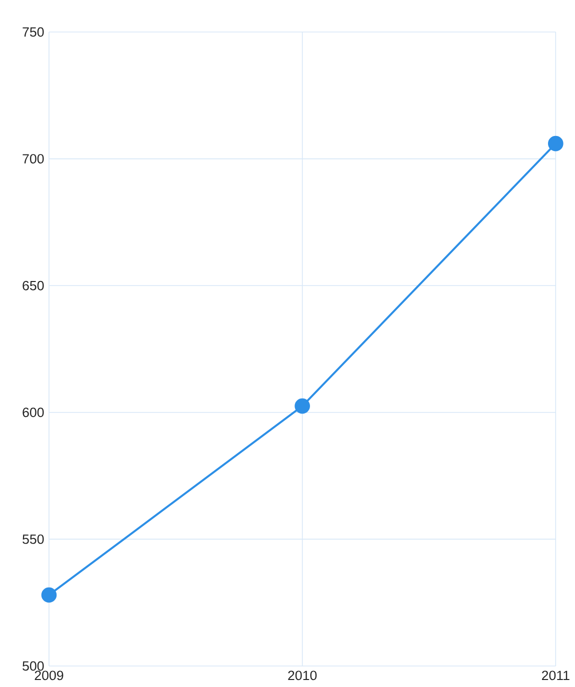  Describe the element at coordinates (33, 159) in the screenshot. I see `y-tick-label: 700` at that location.